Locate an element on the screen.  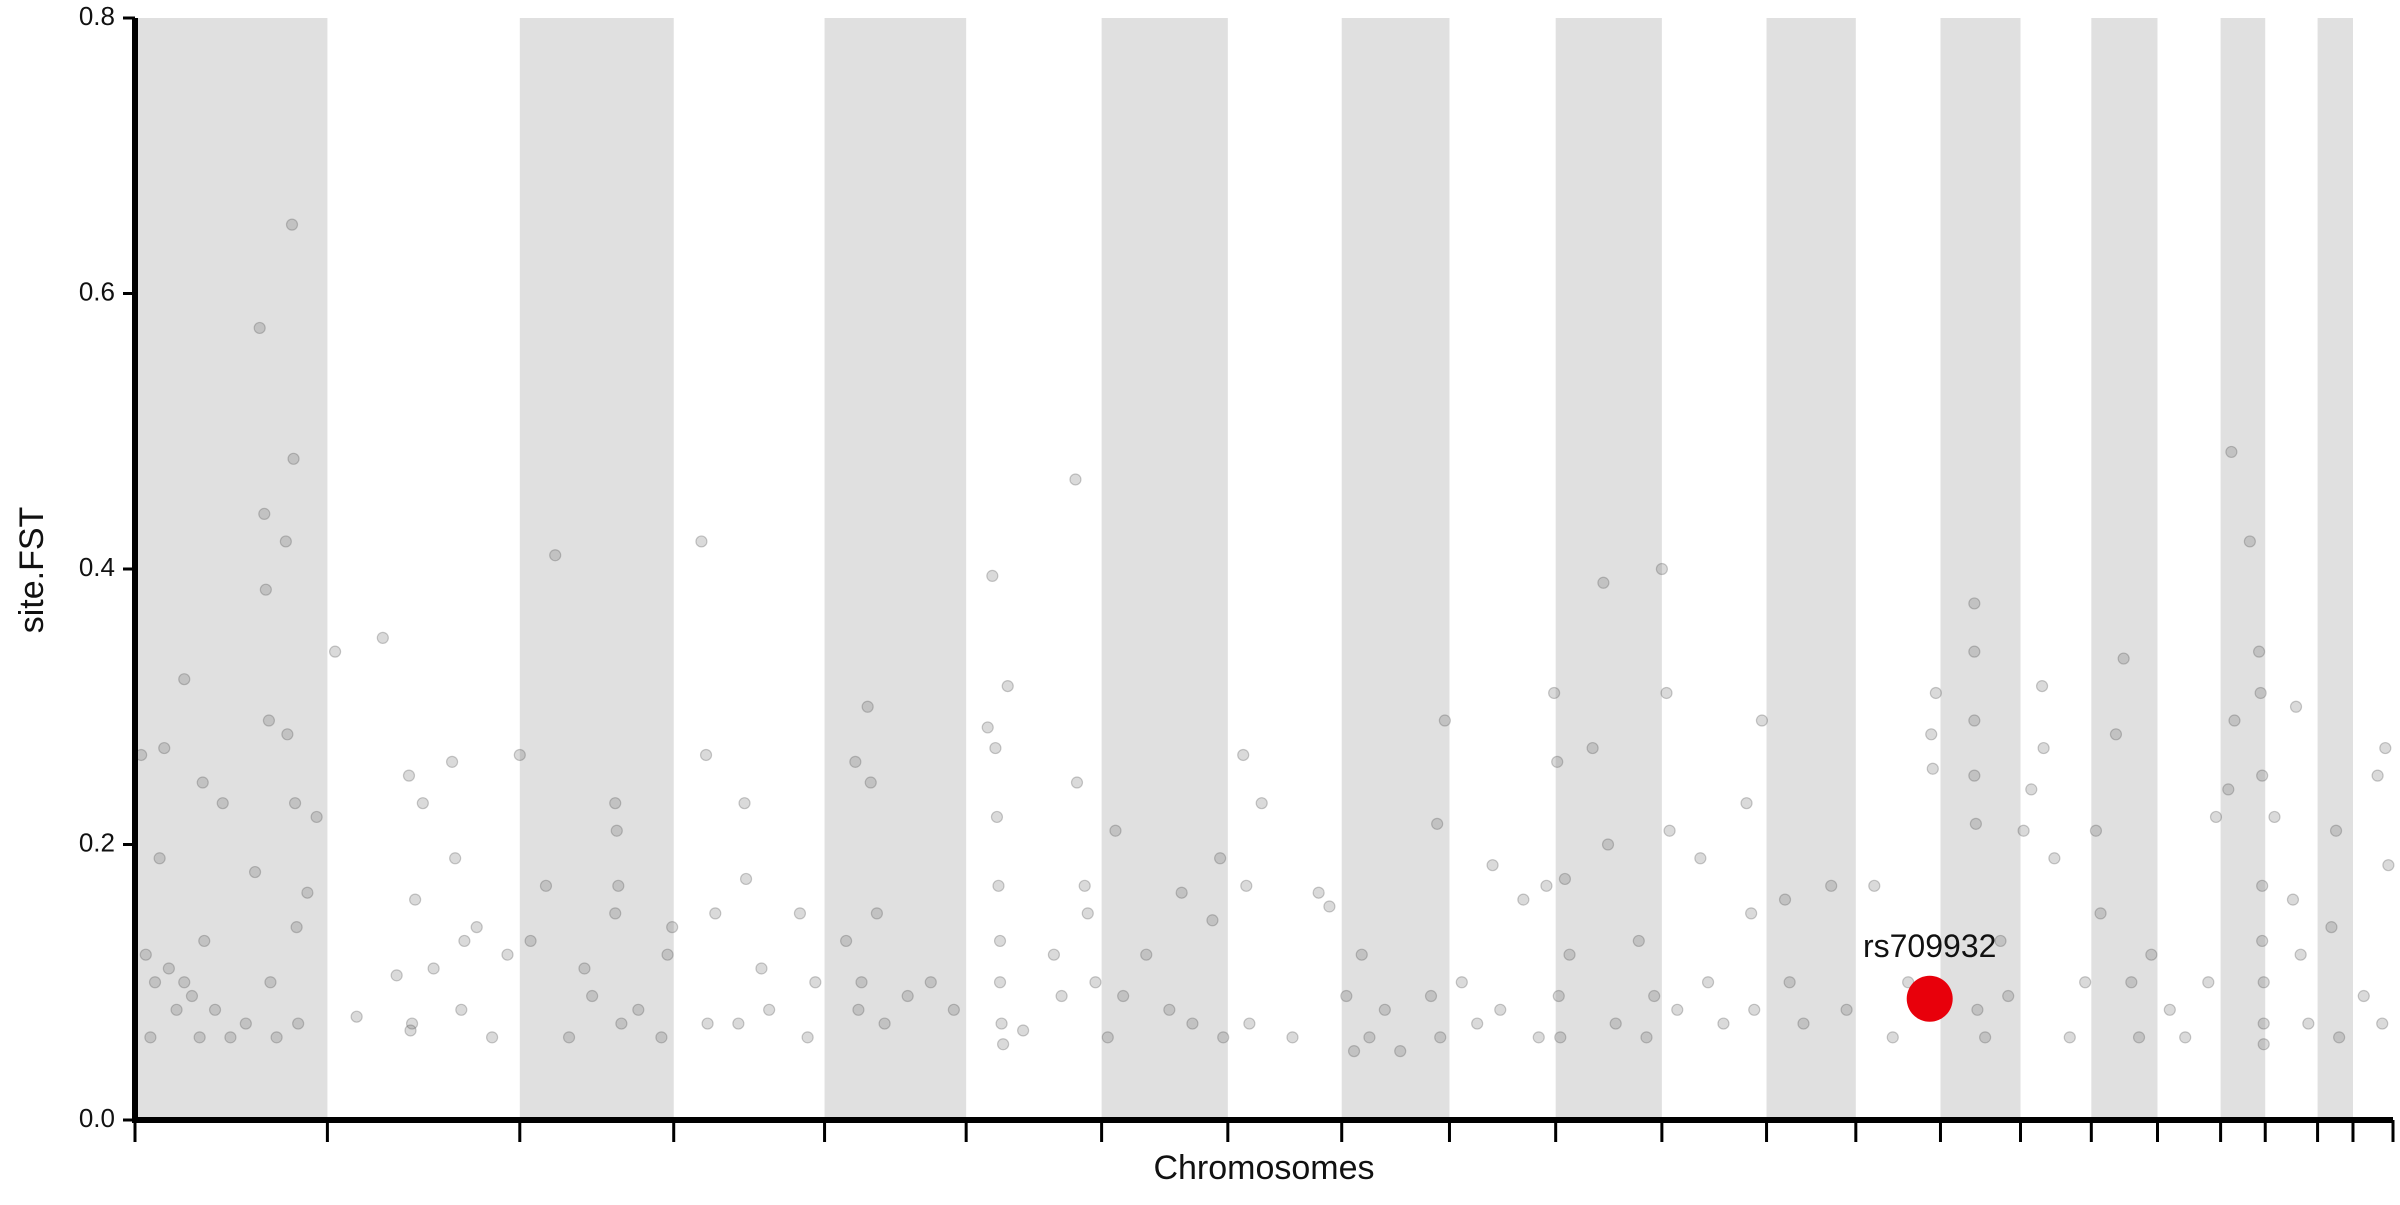
y-tick-label: 0.2 is located at coordinates (97, 842).